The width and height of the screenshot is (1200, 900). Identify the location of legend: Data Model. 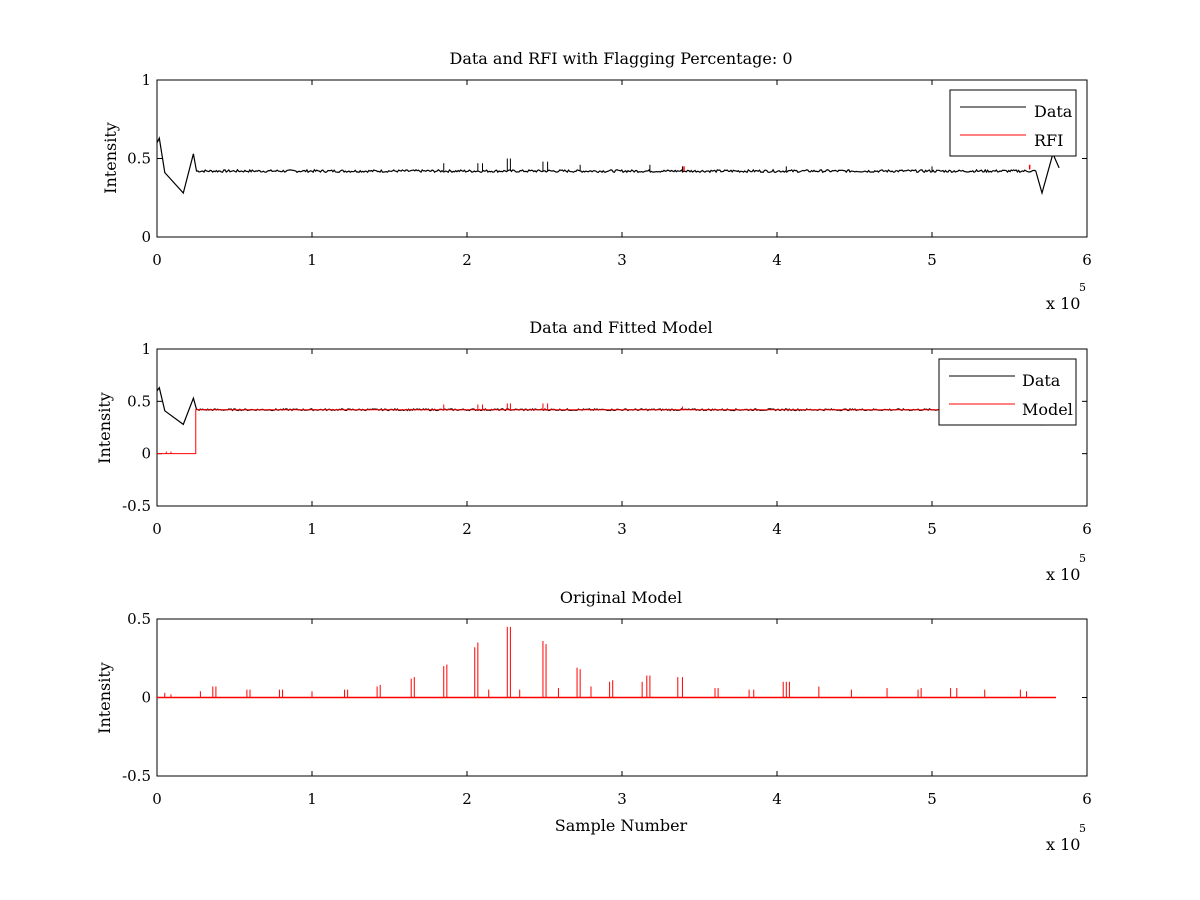
(1007, 392).